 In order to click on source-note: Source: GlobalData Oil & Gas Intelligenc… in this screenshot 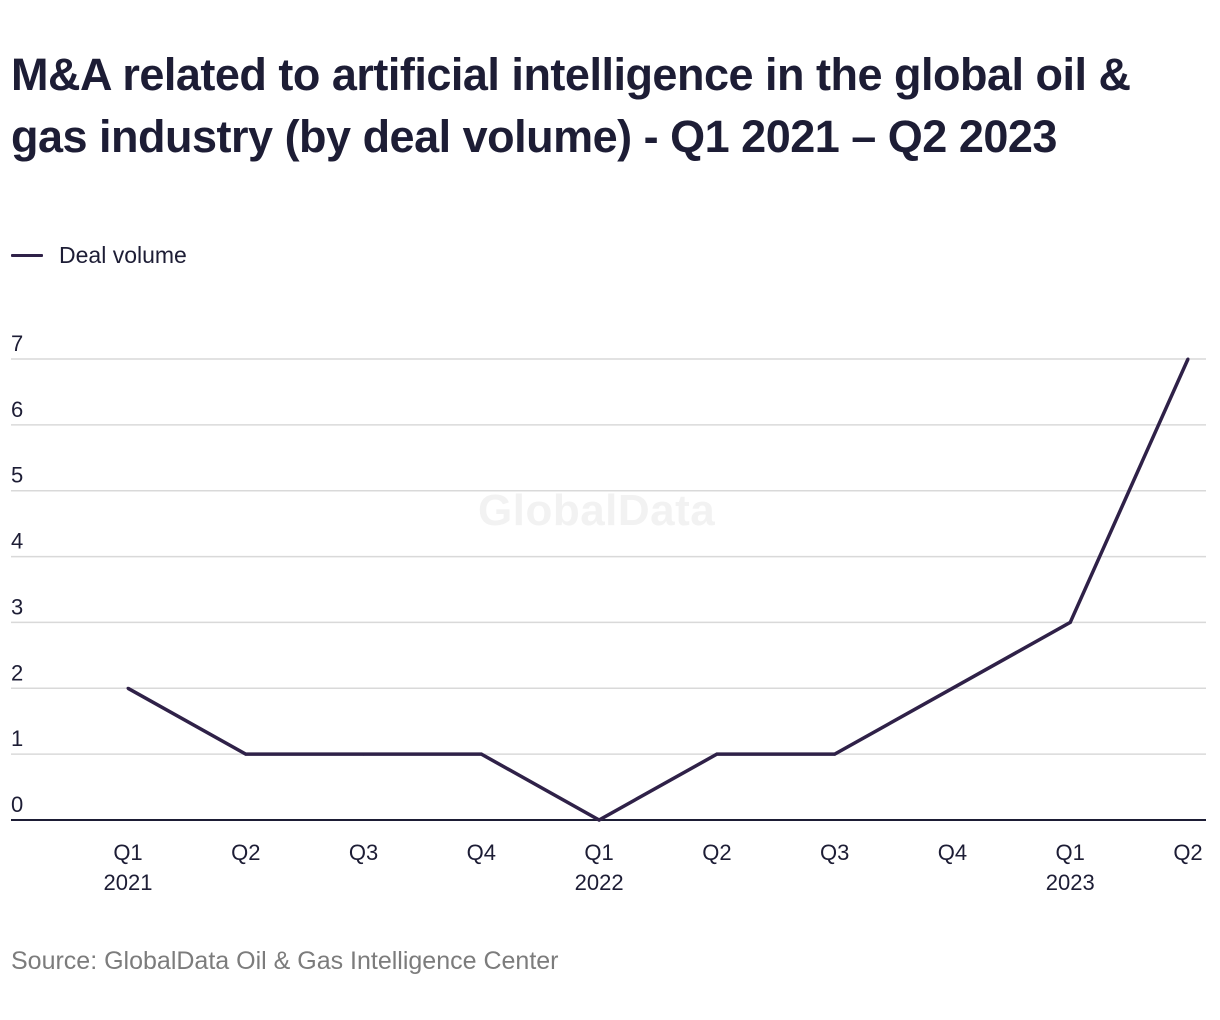, I will do `click(285, 961)`.